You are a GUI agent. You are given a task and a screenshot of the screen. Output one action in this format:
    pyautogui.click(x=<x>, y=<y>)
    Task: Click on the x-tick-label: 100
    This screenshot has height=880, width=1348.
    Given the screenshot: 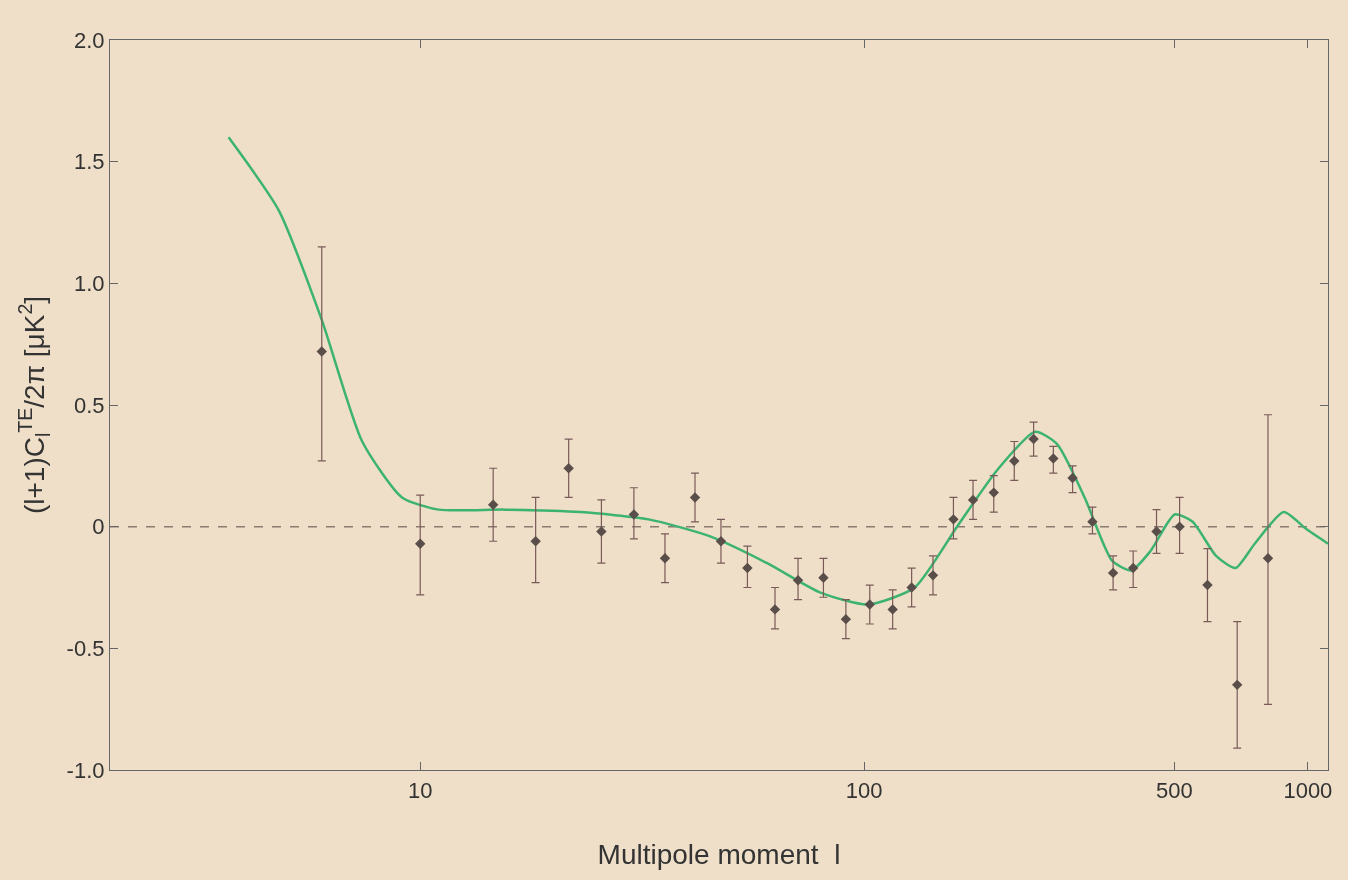 What is the action you would take?
    pyautogui.click(x=864, y=790)
    